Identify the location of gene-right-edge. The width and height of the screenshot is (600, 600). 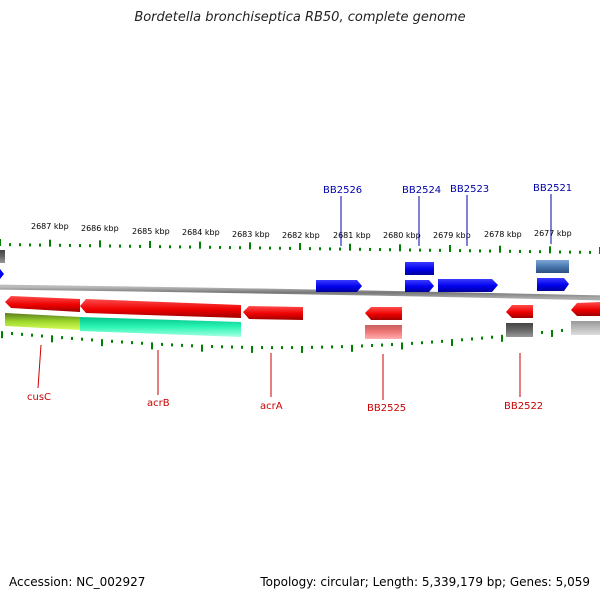
(585, 309).